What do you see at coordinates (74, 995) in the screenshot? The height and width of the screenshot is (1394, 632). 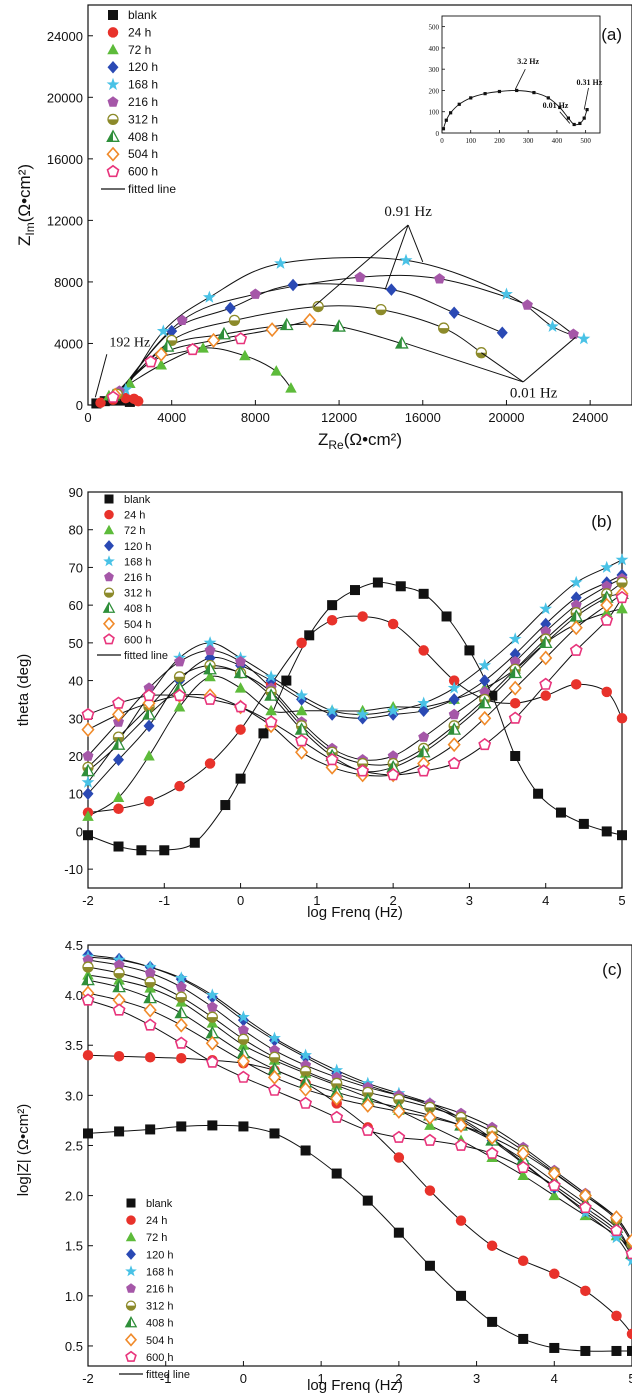 I see `y-tick-label: 4.0` at bounding box center [74, 995].